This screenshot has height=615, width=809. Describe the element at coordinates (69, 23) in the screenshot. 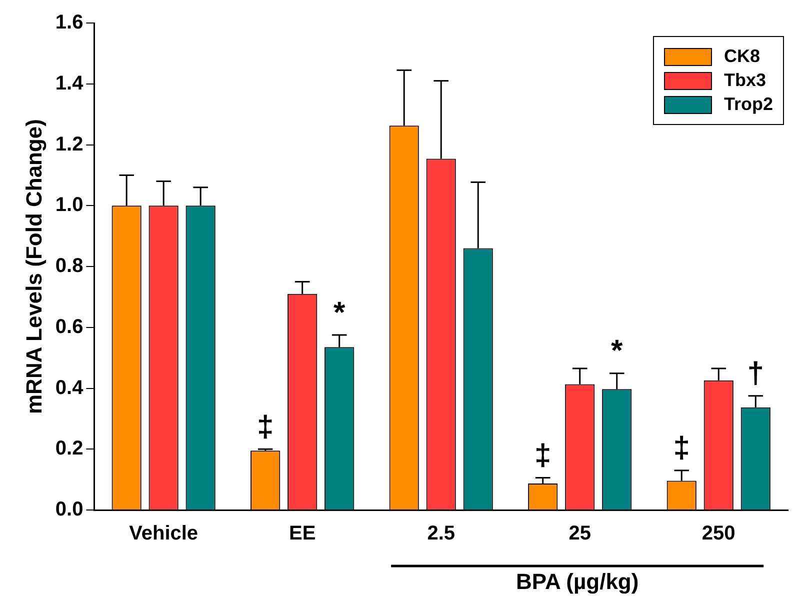

I see `y-tick-label: 1.6` at that location.